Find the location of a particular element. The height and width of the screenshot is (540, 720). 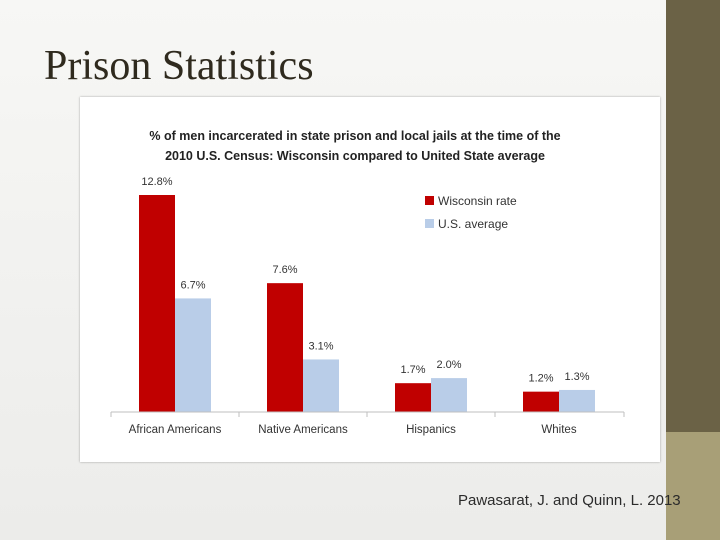

category-label-native-americans: Native Americans is located at coordinates (303, 430).